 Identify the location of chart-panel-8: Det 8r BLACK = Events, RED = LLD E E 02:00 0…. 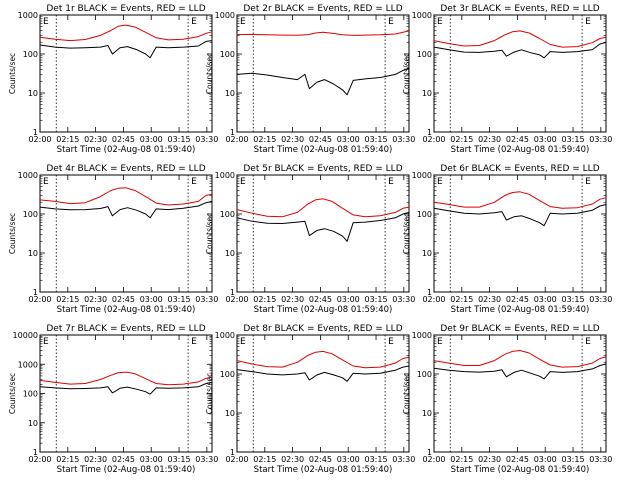
(310, 399).